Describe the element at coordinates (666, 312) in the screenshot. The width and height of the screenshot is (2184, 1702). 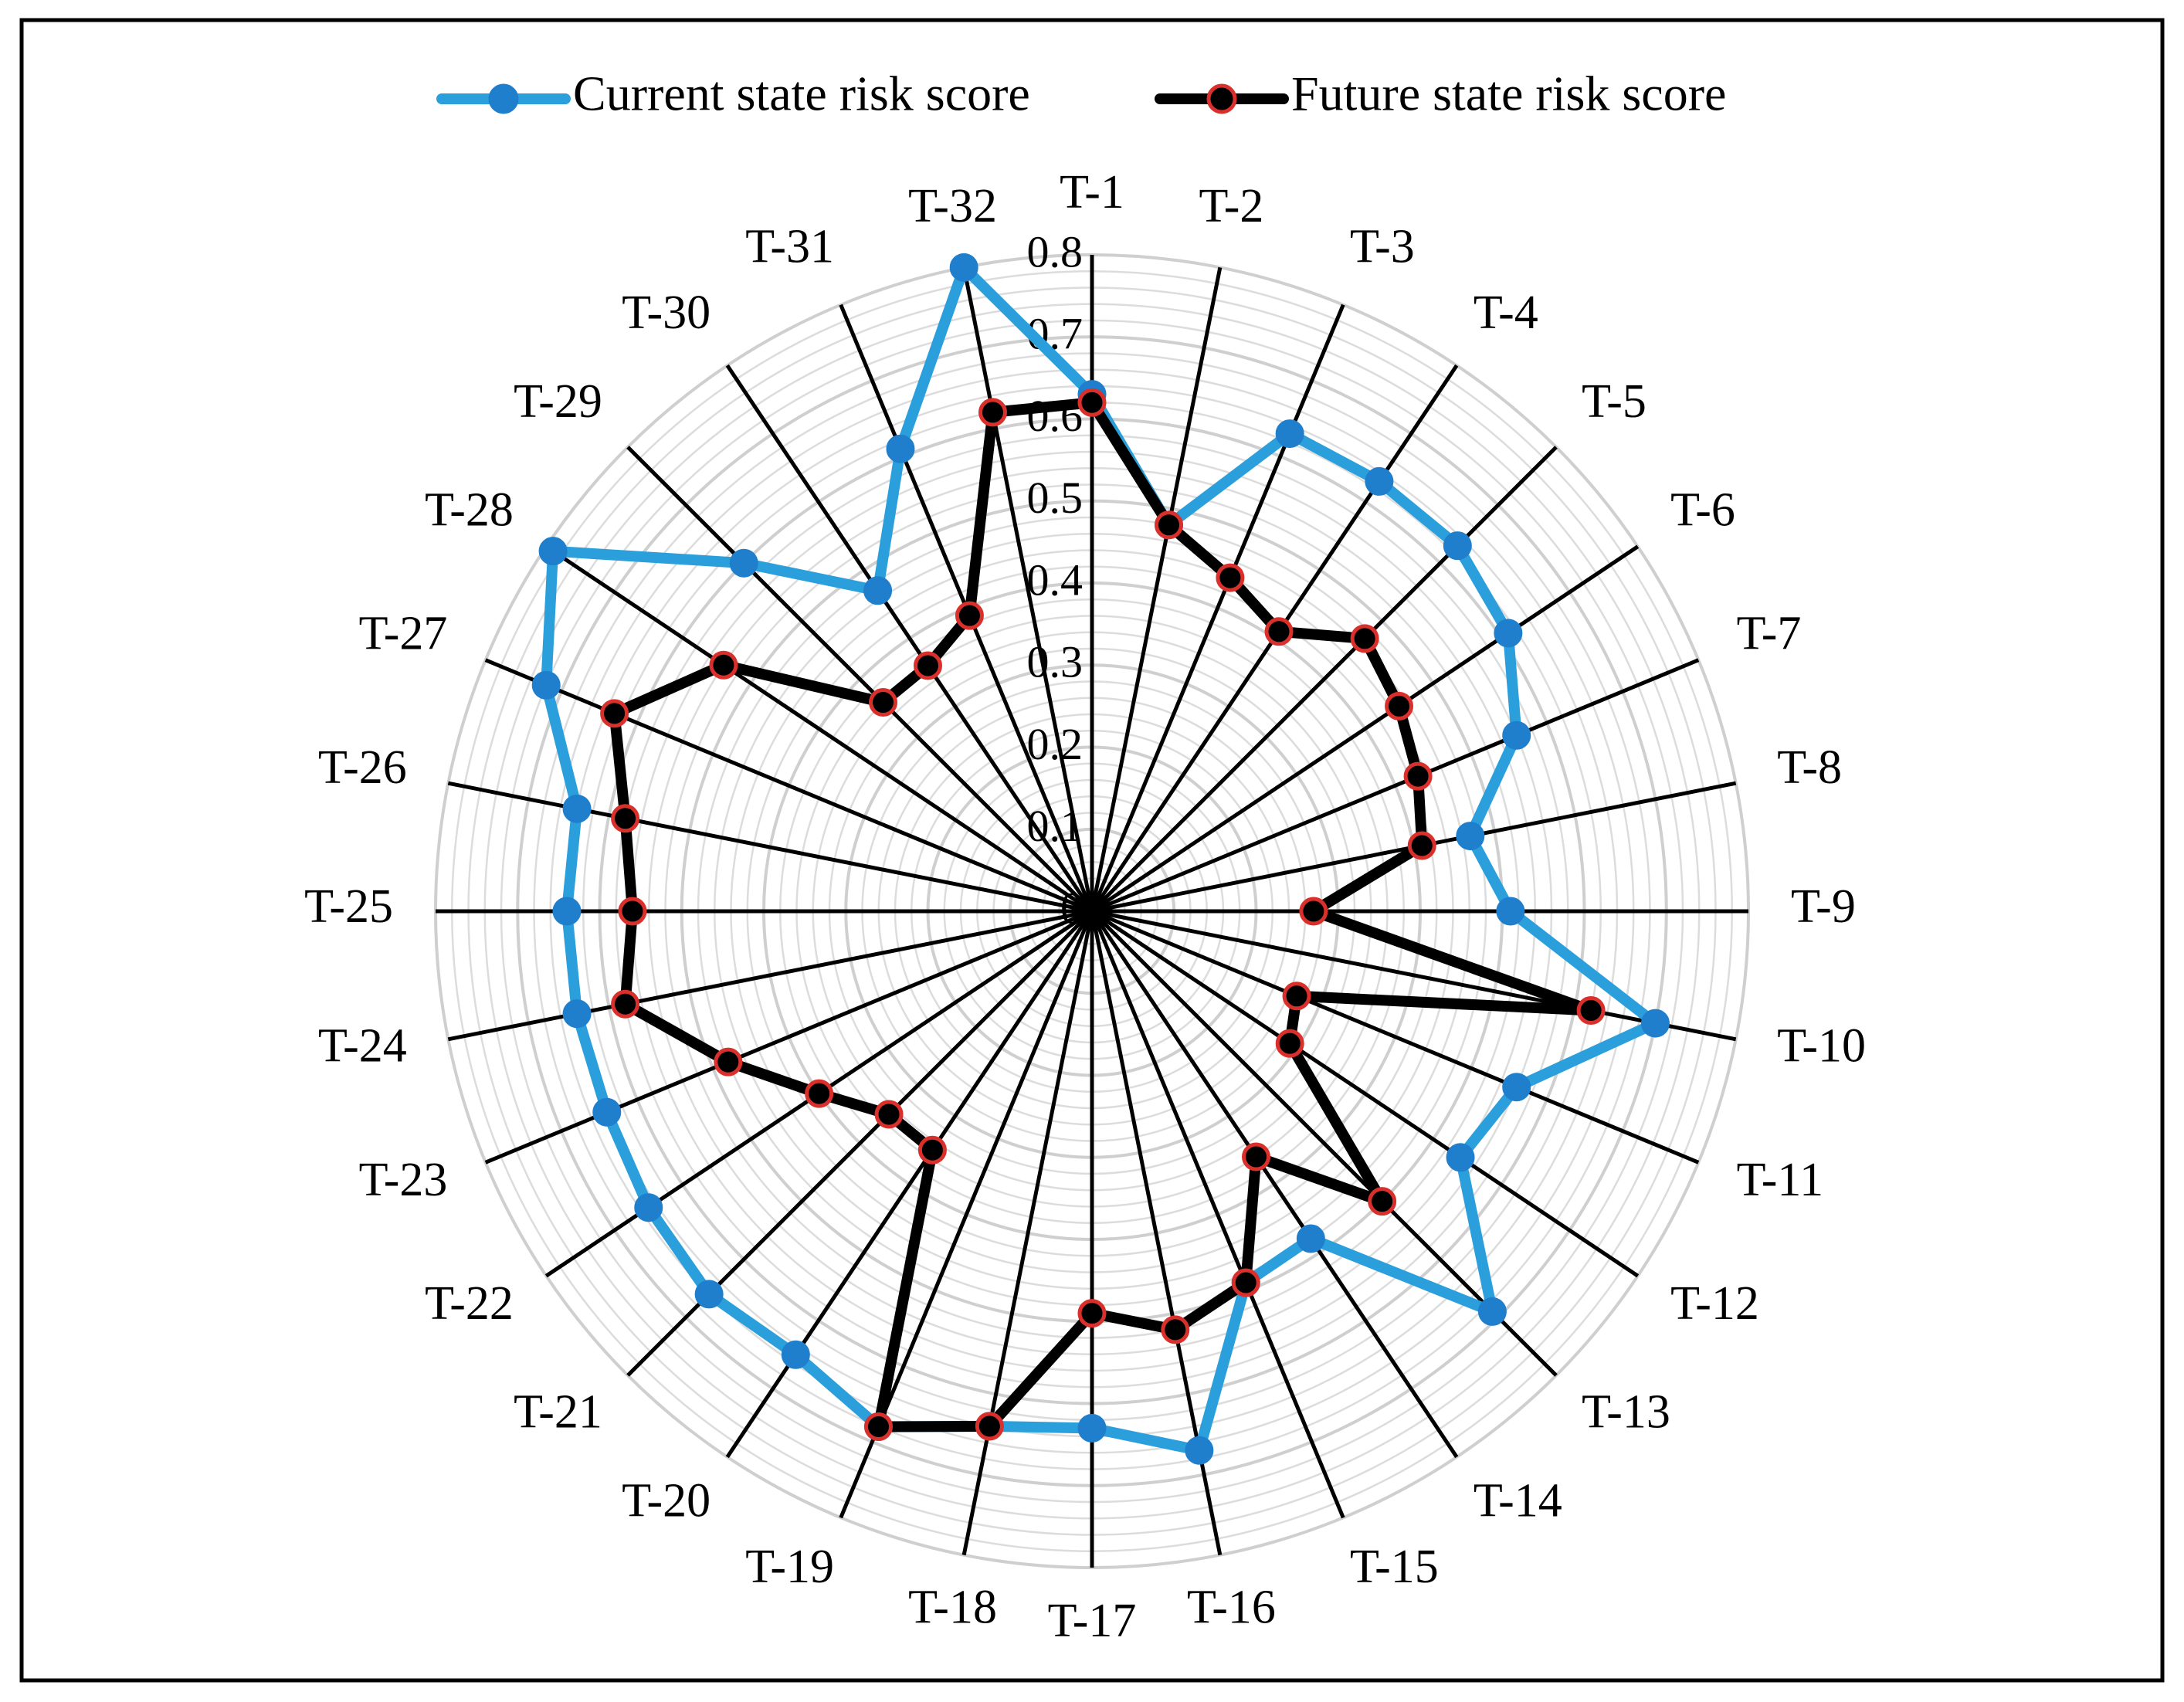
I see `category-label: T-30` at that location.